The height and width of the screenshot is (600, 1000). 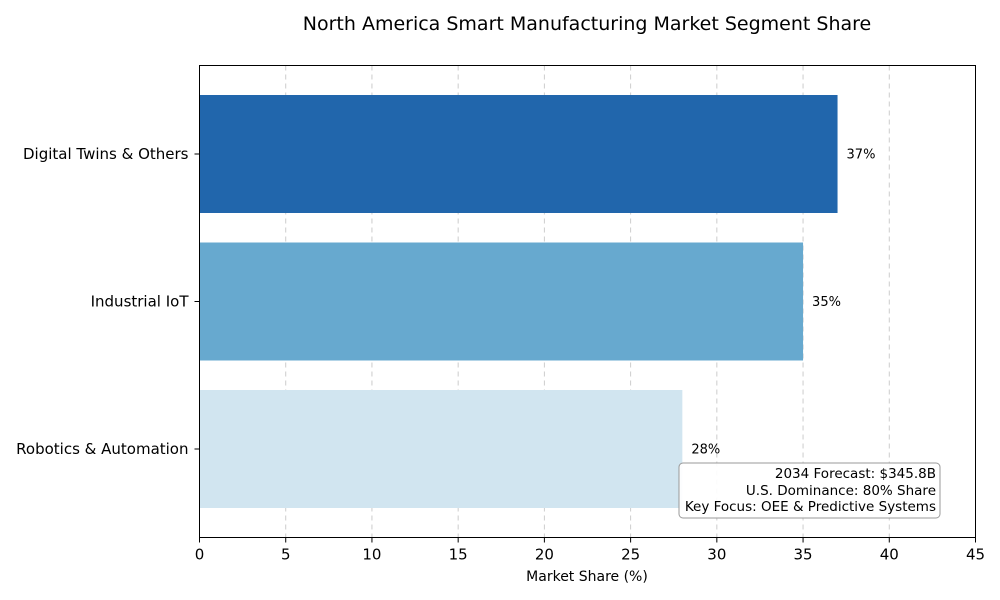 I want to click on x-tick-label: 0, so click(x=200, y=555).